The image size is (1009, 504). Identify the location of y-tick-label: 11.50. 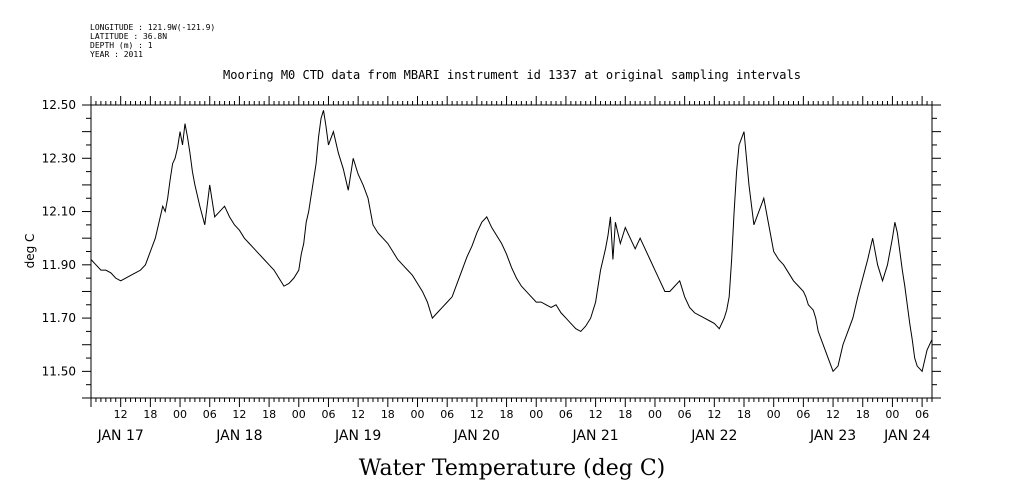
(59, 371).